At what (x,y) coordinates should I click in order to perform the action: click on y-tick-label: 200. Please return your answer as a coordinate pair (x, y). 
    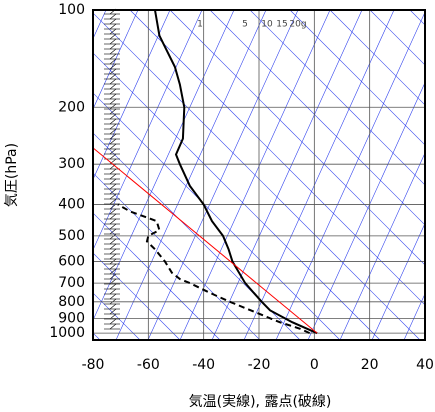
    Looking at the image, I should click on (71, 107).